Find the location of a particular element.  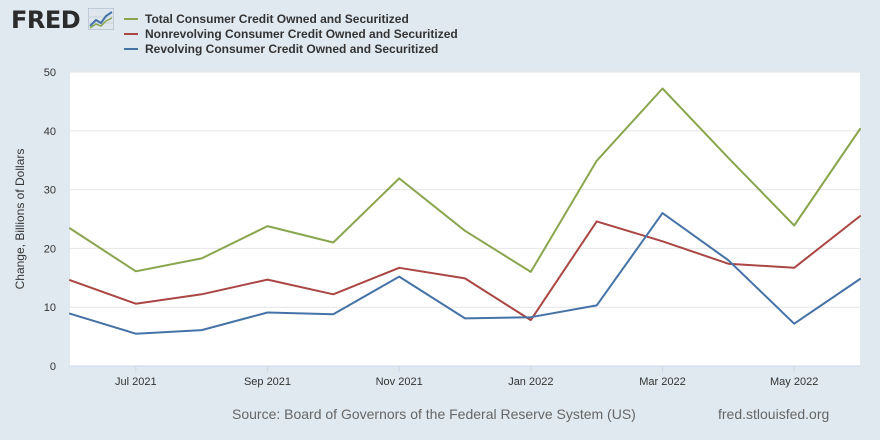

x-tick-label: Sep 2021 is located at coordinates (267, 382).